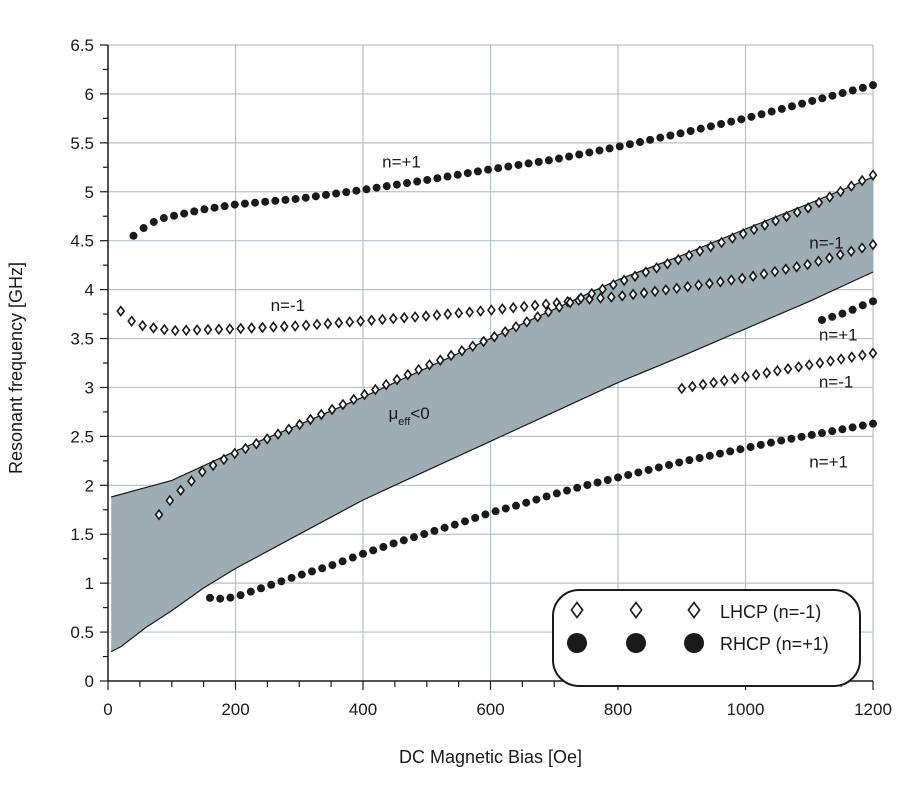  What do you see at coordinates (16, 368) in the screenshot?
I see `y-axis-title: Resonant frequency [GHz]` at bounding box center [16, 368].